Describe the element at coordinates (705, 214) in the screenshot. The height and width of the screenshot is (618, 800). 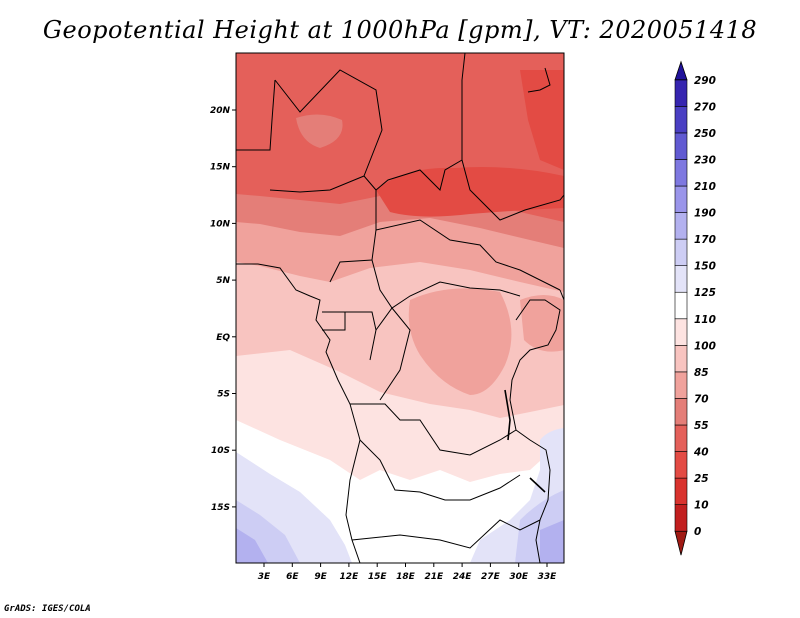
I see `colorbar-label: 190` at that location.